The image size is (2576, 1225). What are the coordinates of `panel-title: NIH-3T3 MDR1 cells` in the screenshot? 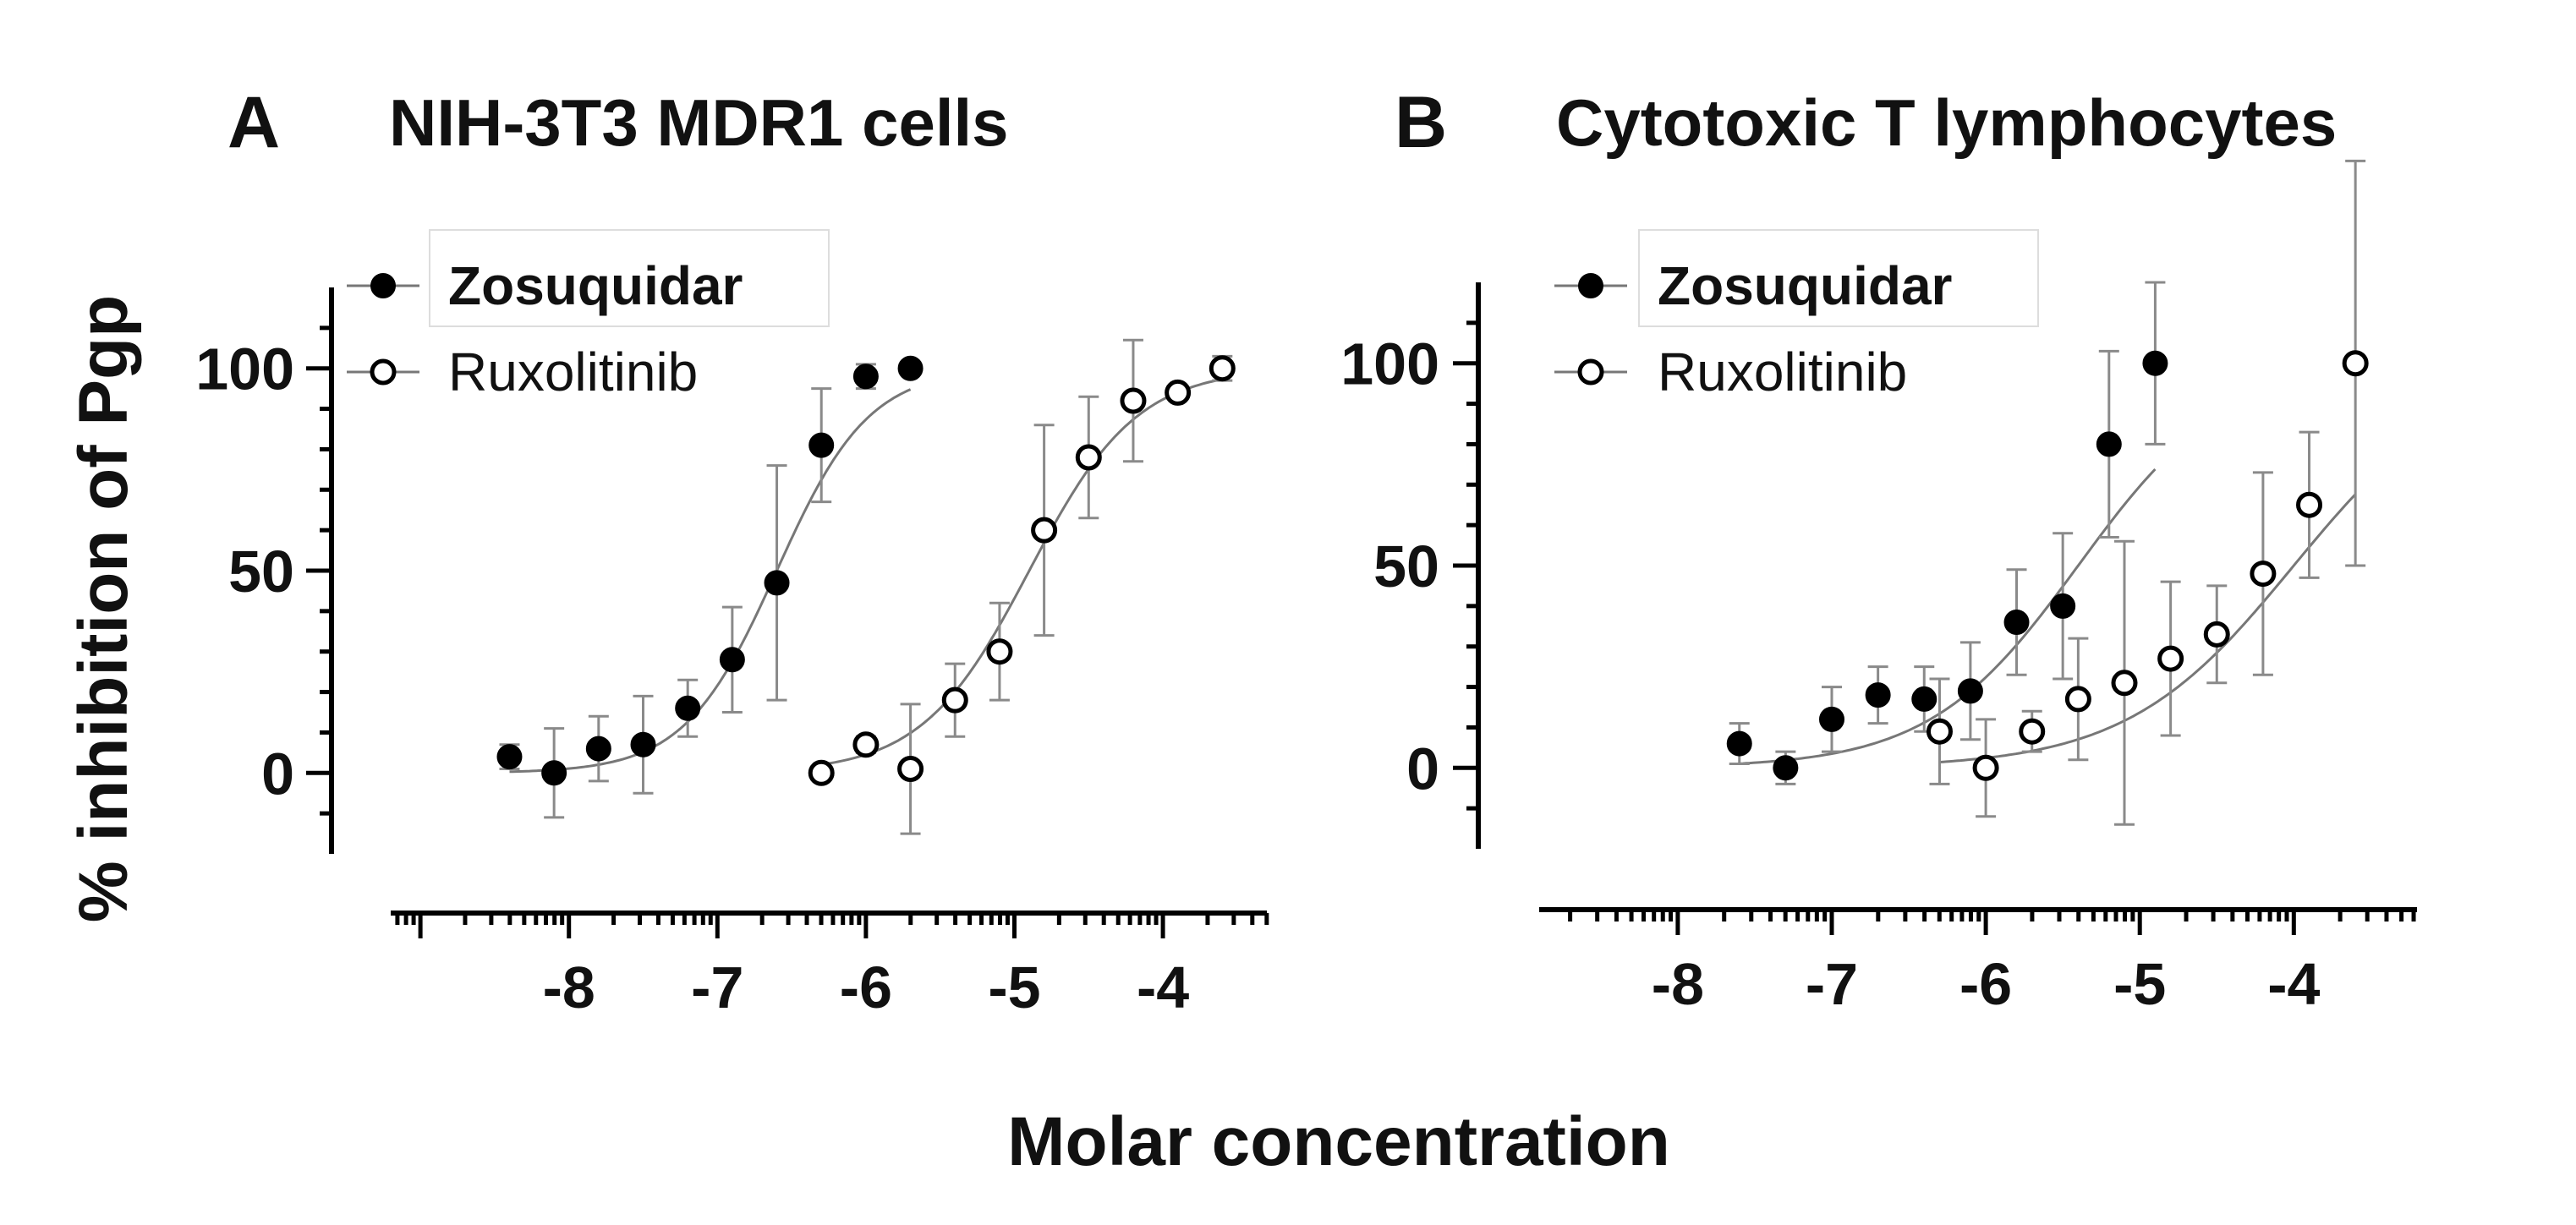 It's located at (699, 122).